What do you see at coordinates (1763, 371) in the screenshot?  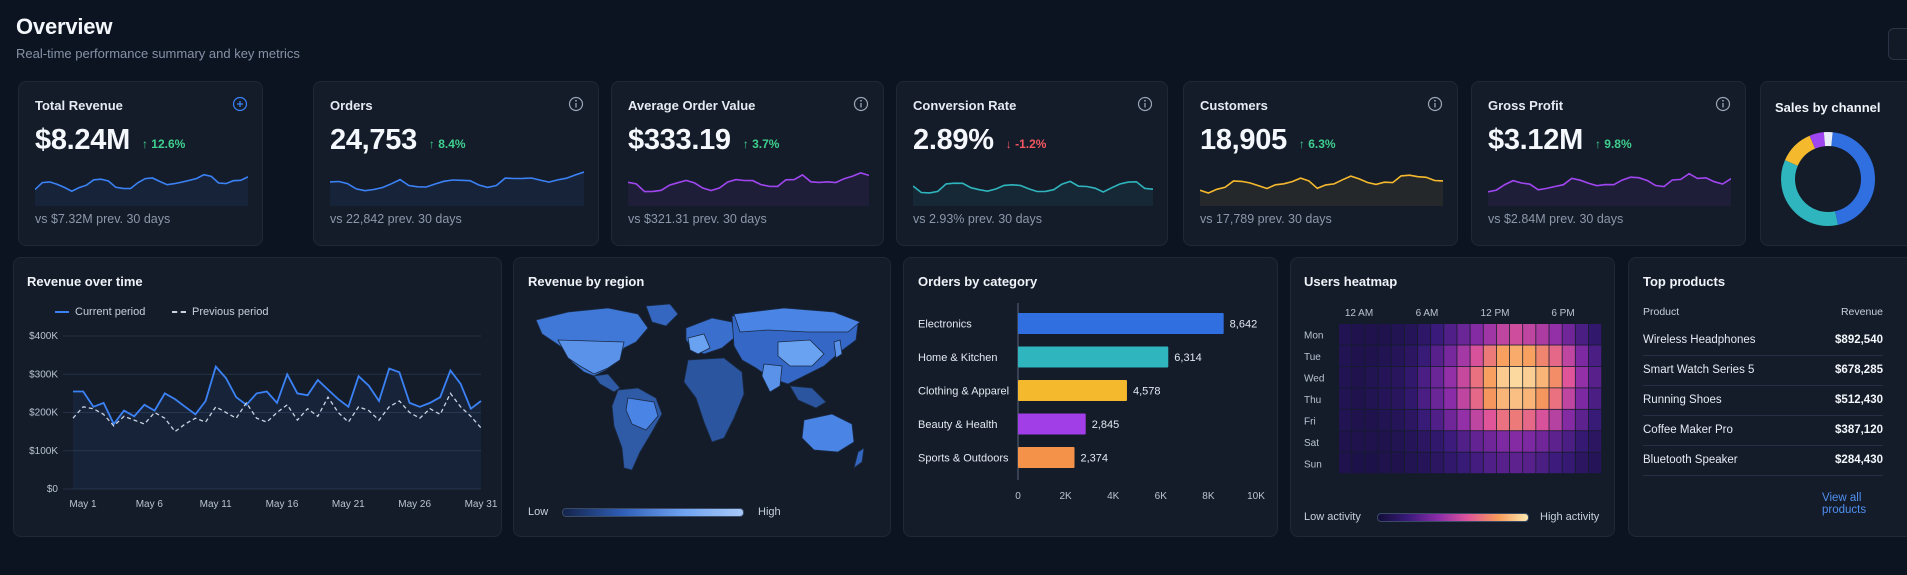 I see `product-row: Smart Watch Series 5 $678,285` at bounding box center [1763, 371].